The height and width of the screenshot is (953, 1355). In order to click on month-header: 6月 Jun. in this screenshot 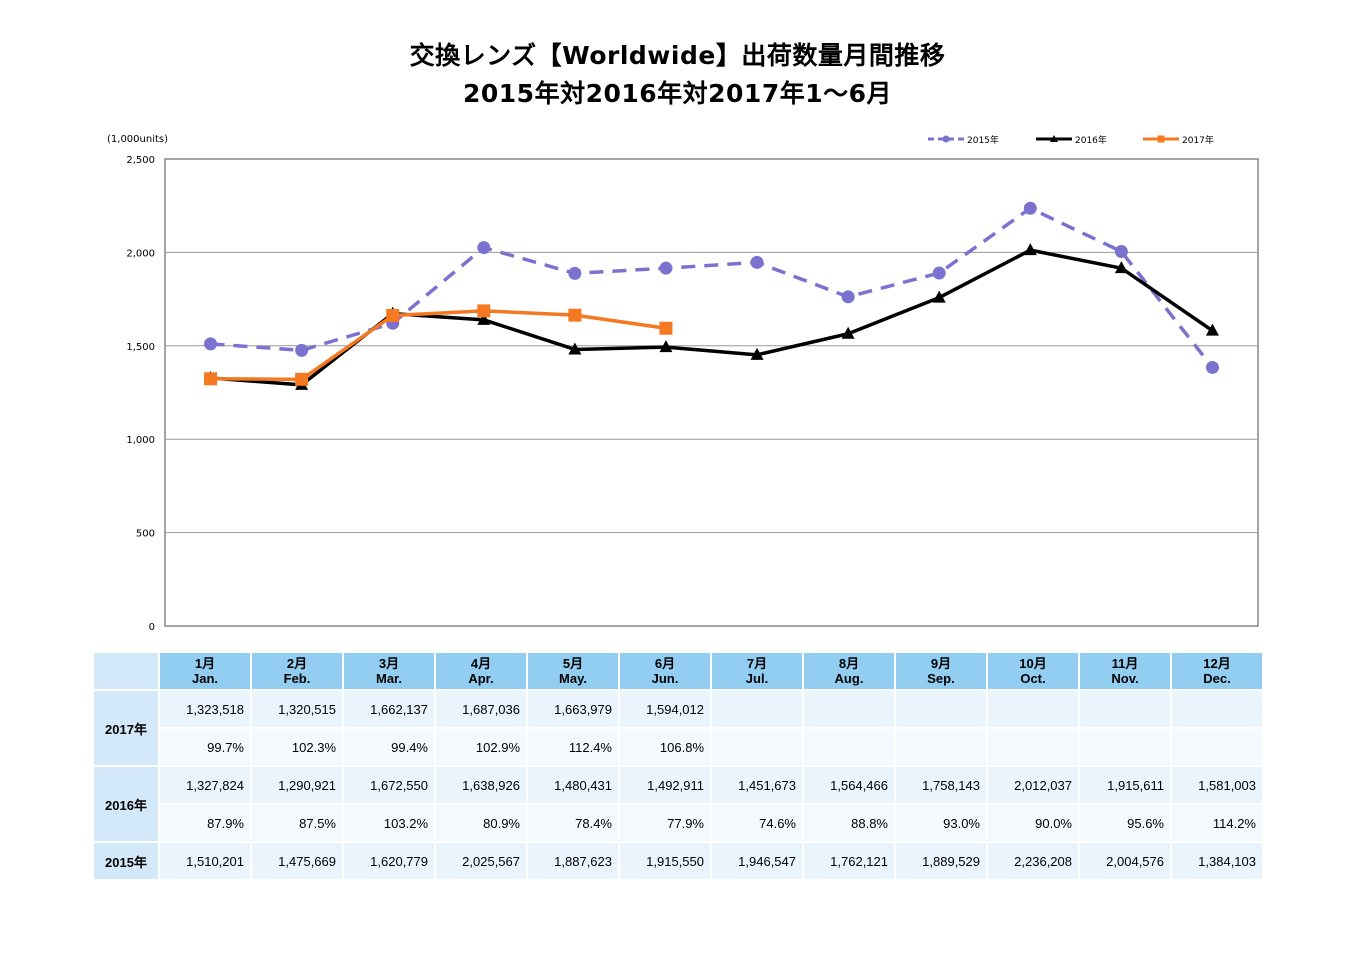, I will do `click(665, 671)`.